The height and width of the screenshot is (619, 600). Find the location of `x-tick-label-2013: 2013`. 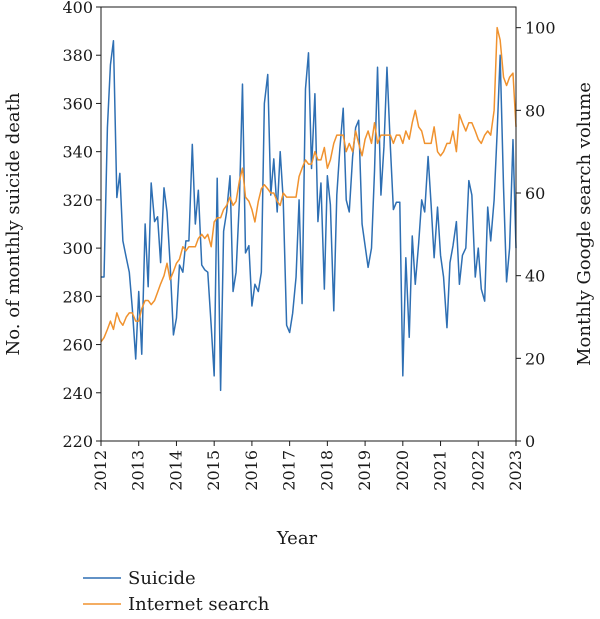

x-tick-label-2013: 2013 is located at coordinates (138, 470).